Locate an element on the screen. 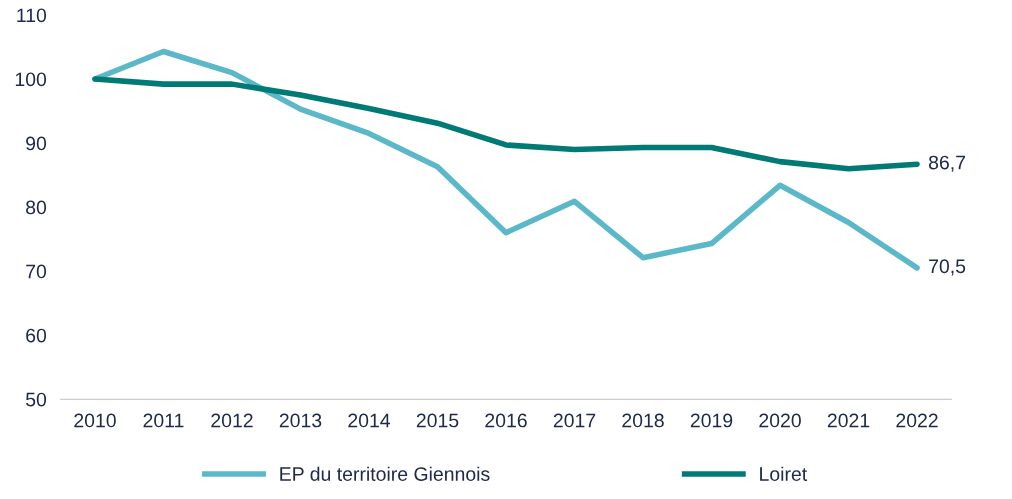  x-tick-label: 2013 is located at coordinates (300, 420).